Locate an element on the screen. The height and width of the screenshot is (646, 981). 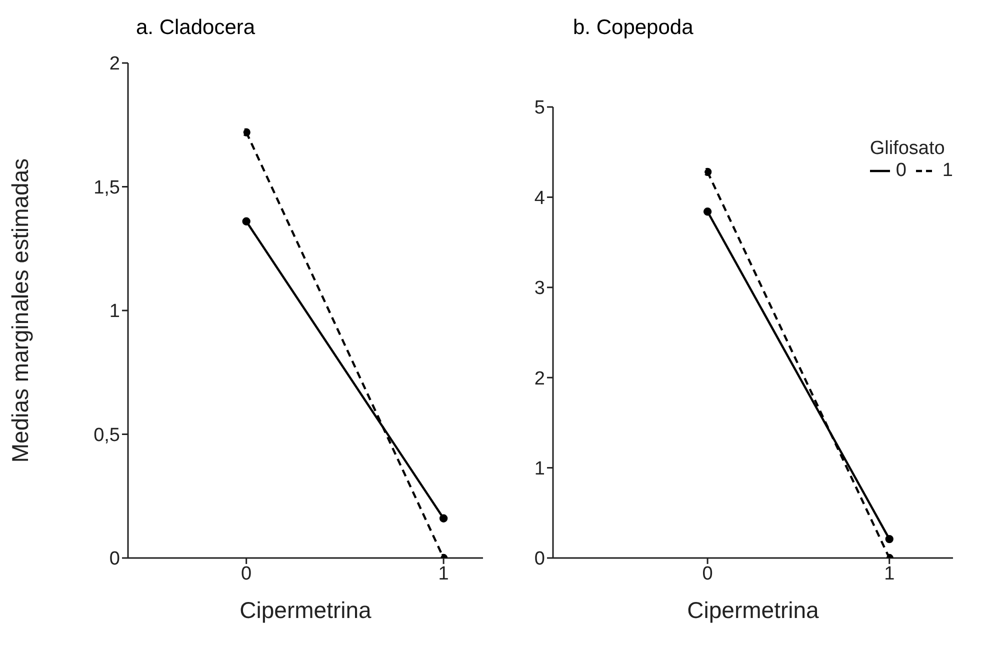
chart-title: b. Copepoda is located at coordinates (633, 28).